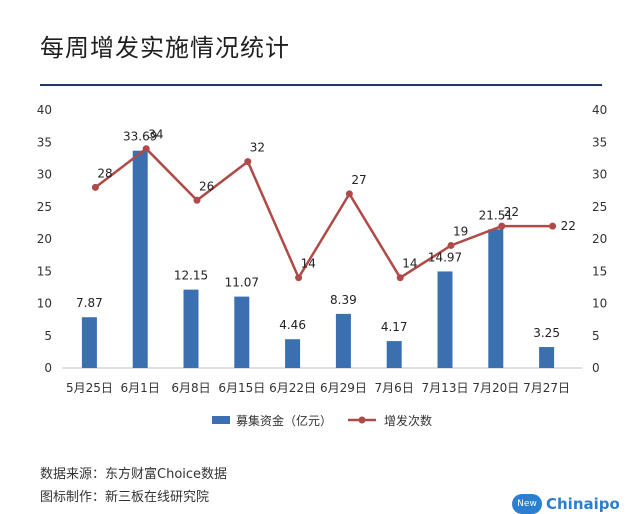  Describe the element at coordinates (394, 327) in the screenshot. I see `bar-value-label: 4.17` at that location.